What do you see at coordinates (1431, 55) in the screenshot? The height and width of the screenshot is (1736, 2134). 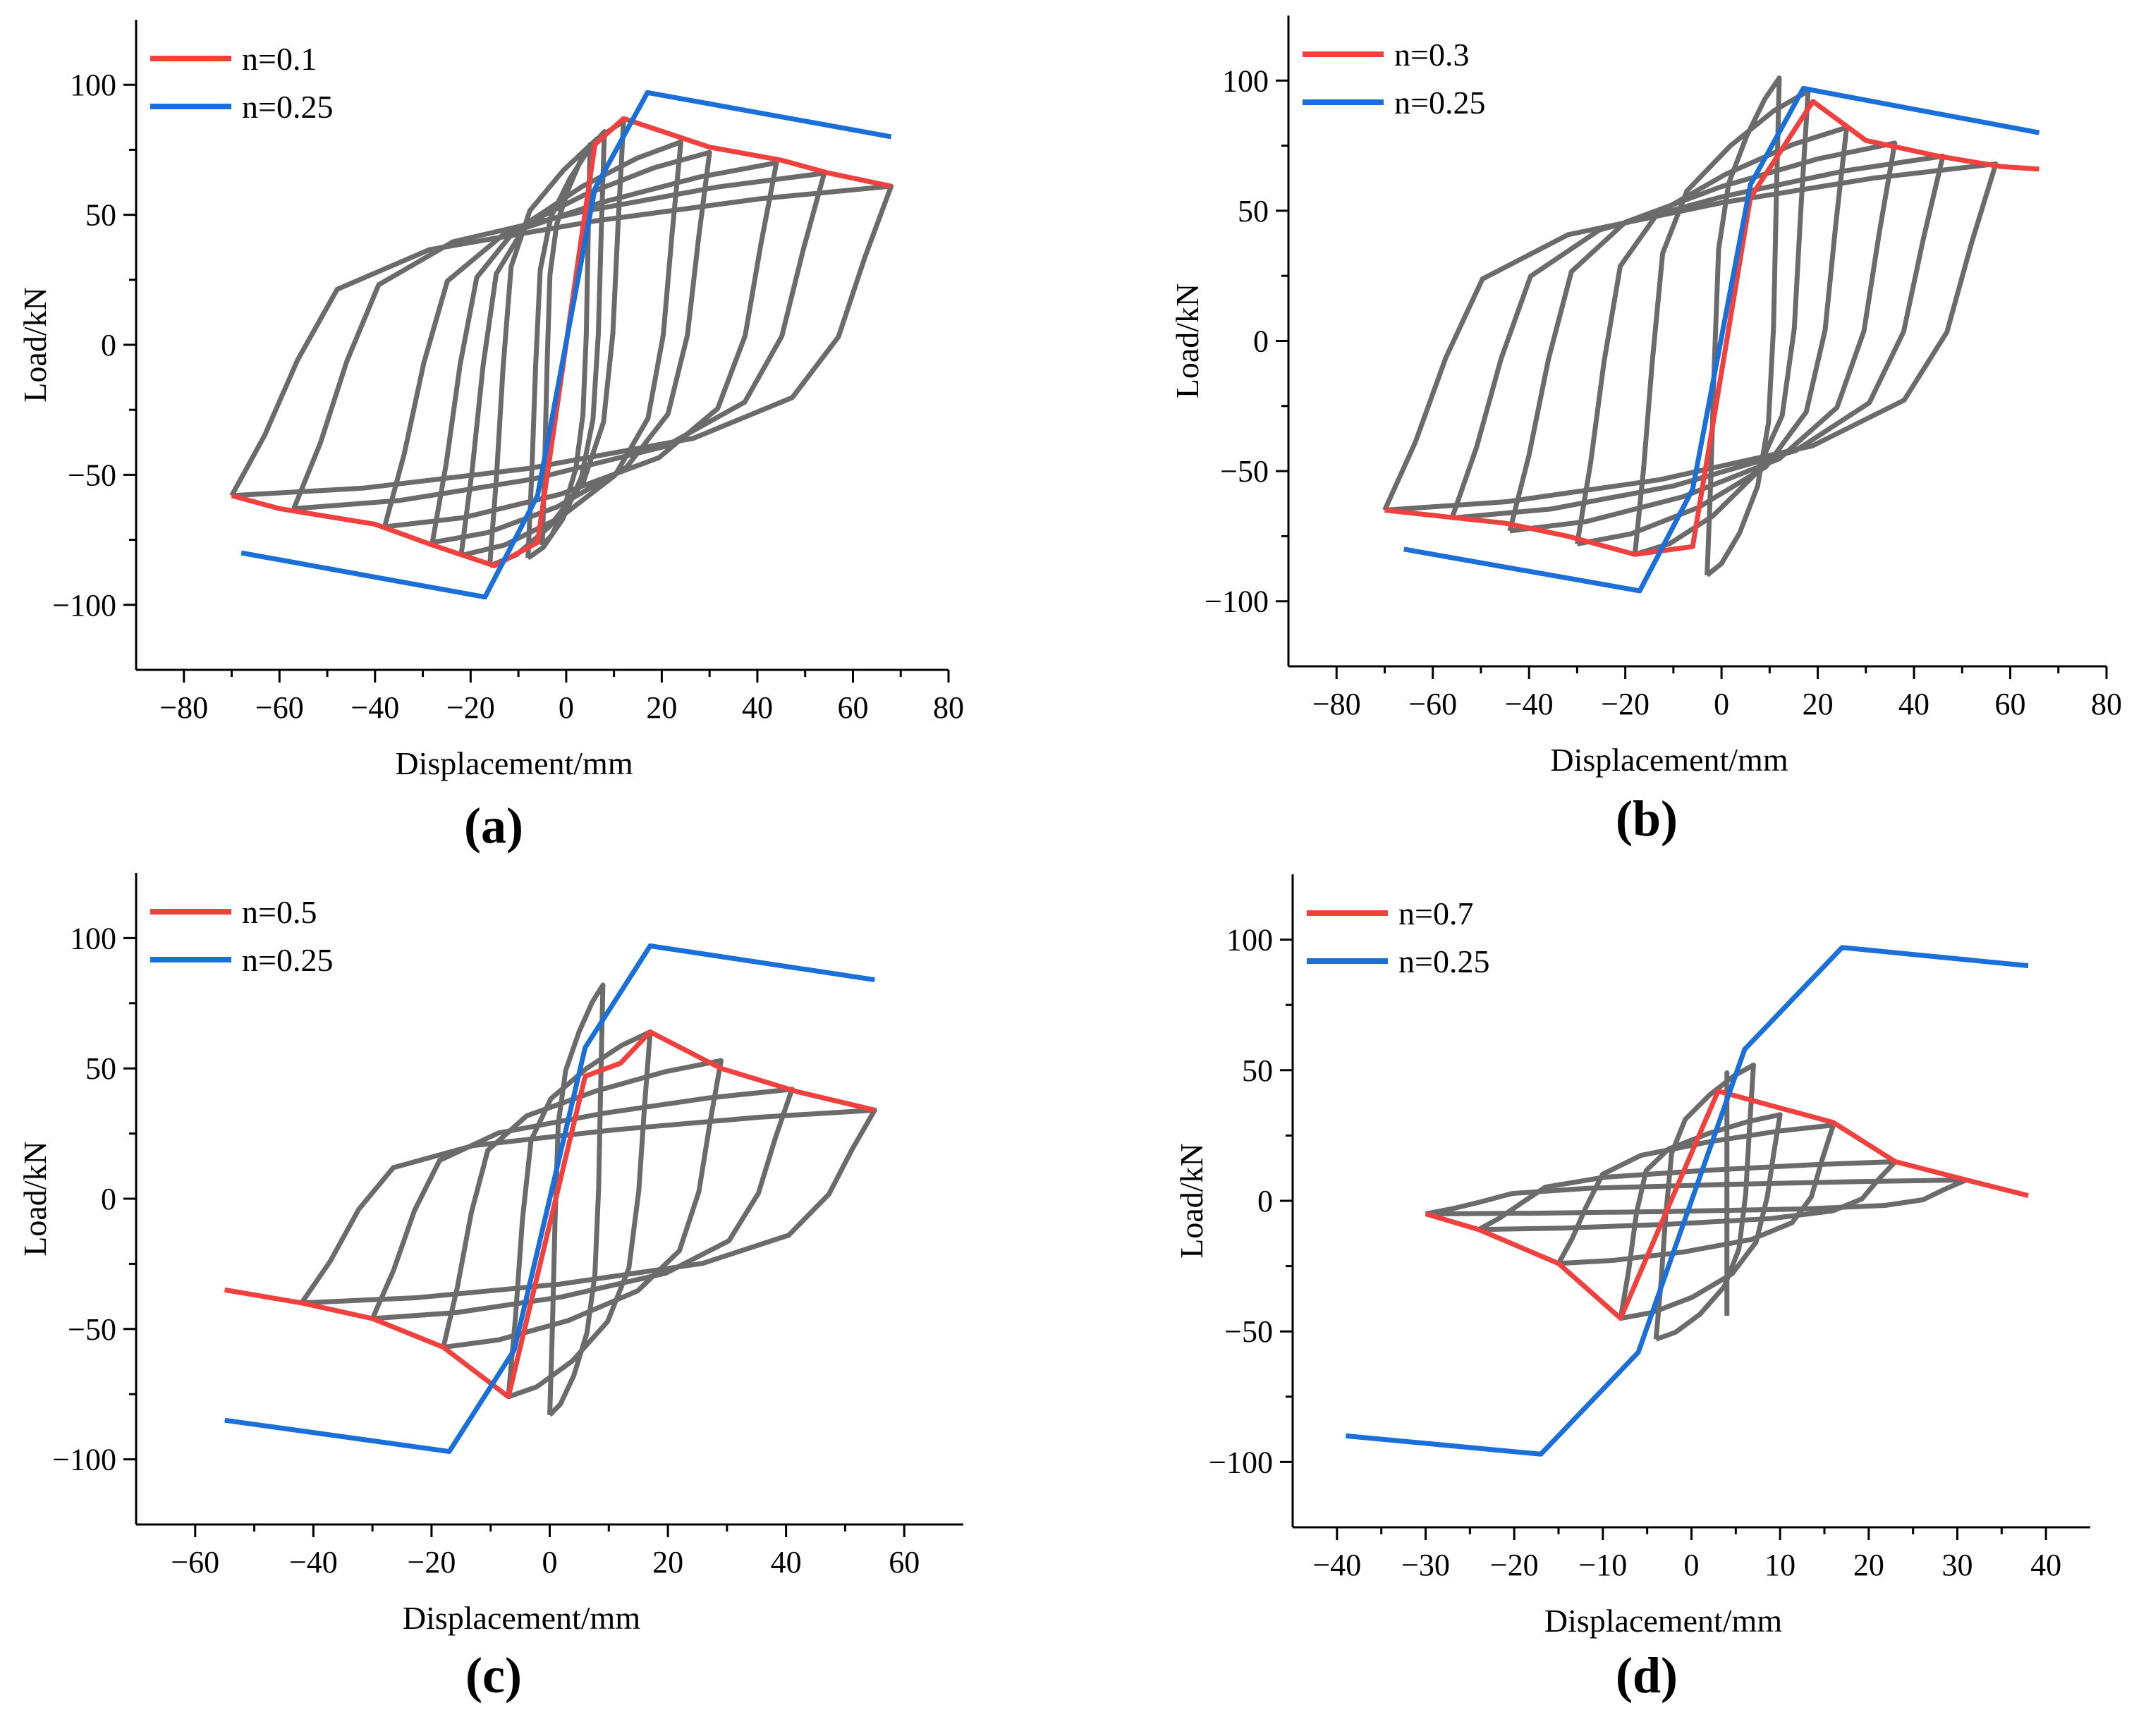 I see `legend-label: n=0.3` at bounding box center [1431, 55].